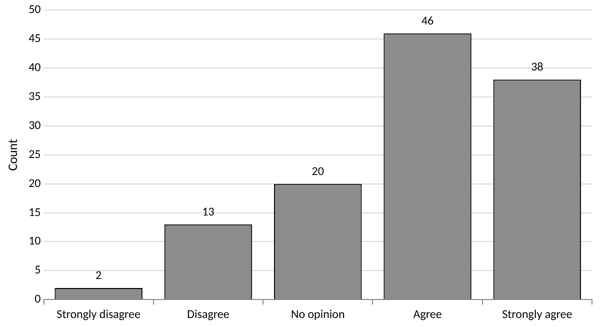  Describe the element at coordinates (34, 241) in the screenshot. I see `y-tick-label: 10` at that location.